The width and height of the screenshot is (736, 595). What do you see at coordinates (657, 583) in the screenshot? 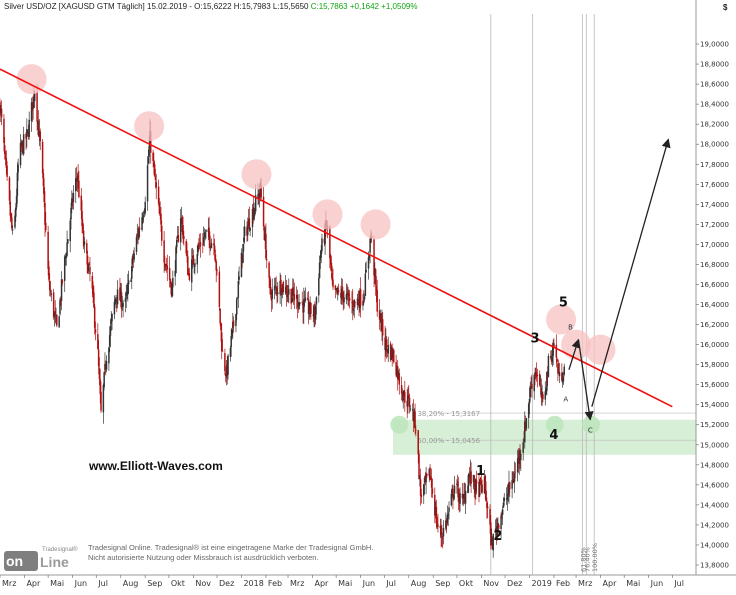
I see `x-tick-label: Jun` at bounding box center [657, 583].